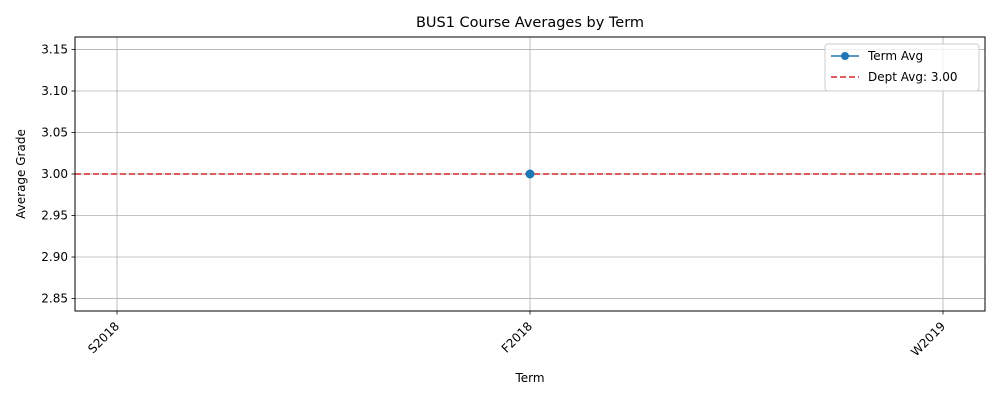 This screenshot has height=400, width=1000. What do you see at coordinates (928, 339) in the screenshot?
I see `x-tick-label: W2019` at bounding box center [928, 339].